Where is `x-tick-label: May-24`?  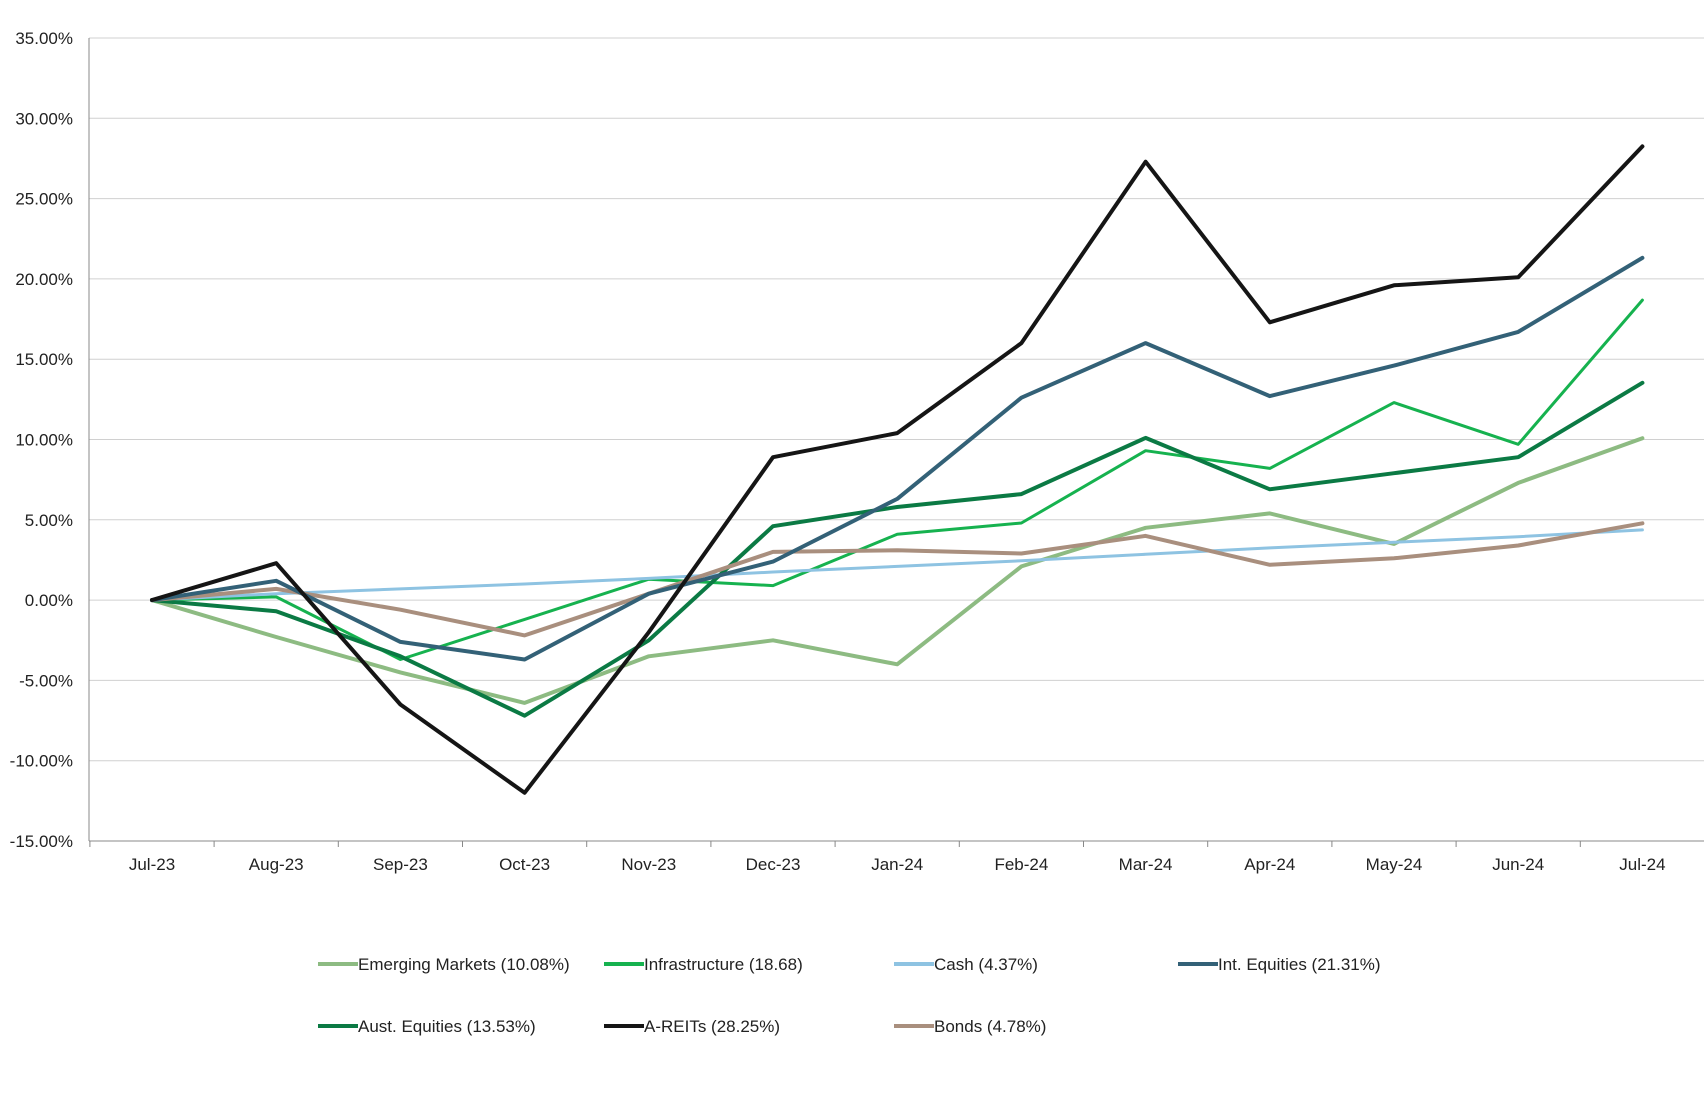 x-tick-label: May-24 is located at coordinates (1394, 864).